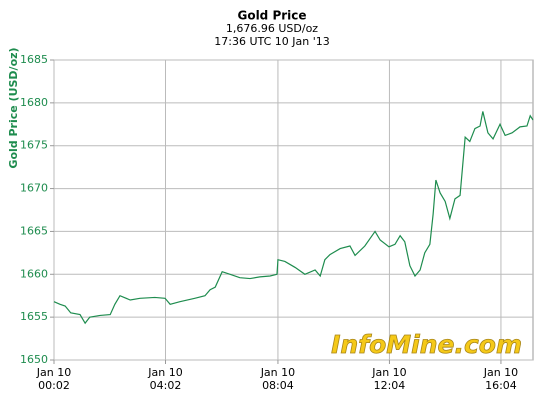  What do you see at coordinates (34, 230) in the screenshot?
I see `y-tick-label: 1665` at bounding box center [34, 230].